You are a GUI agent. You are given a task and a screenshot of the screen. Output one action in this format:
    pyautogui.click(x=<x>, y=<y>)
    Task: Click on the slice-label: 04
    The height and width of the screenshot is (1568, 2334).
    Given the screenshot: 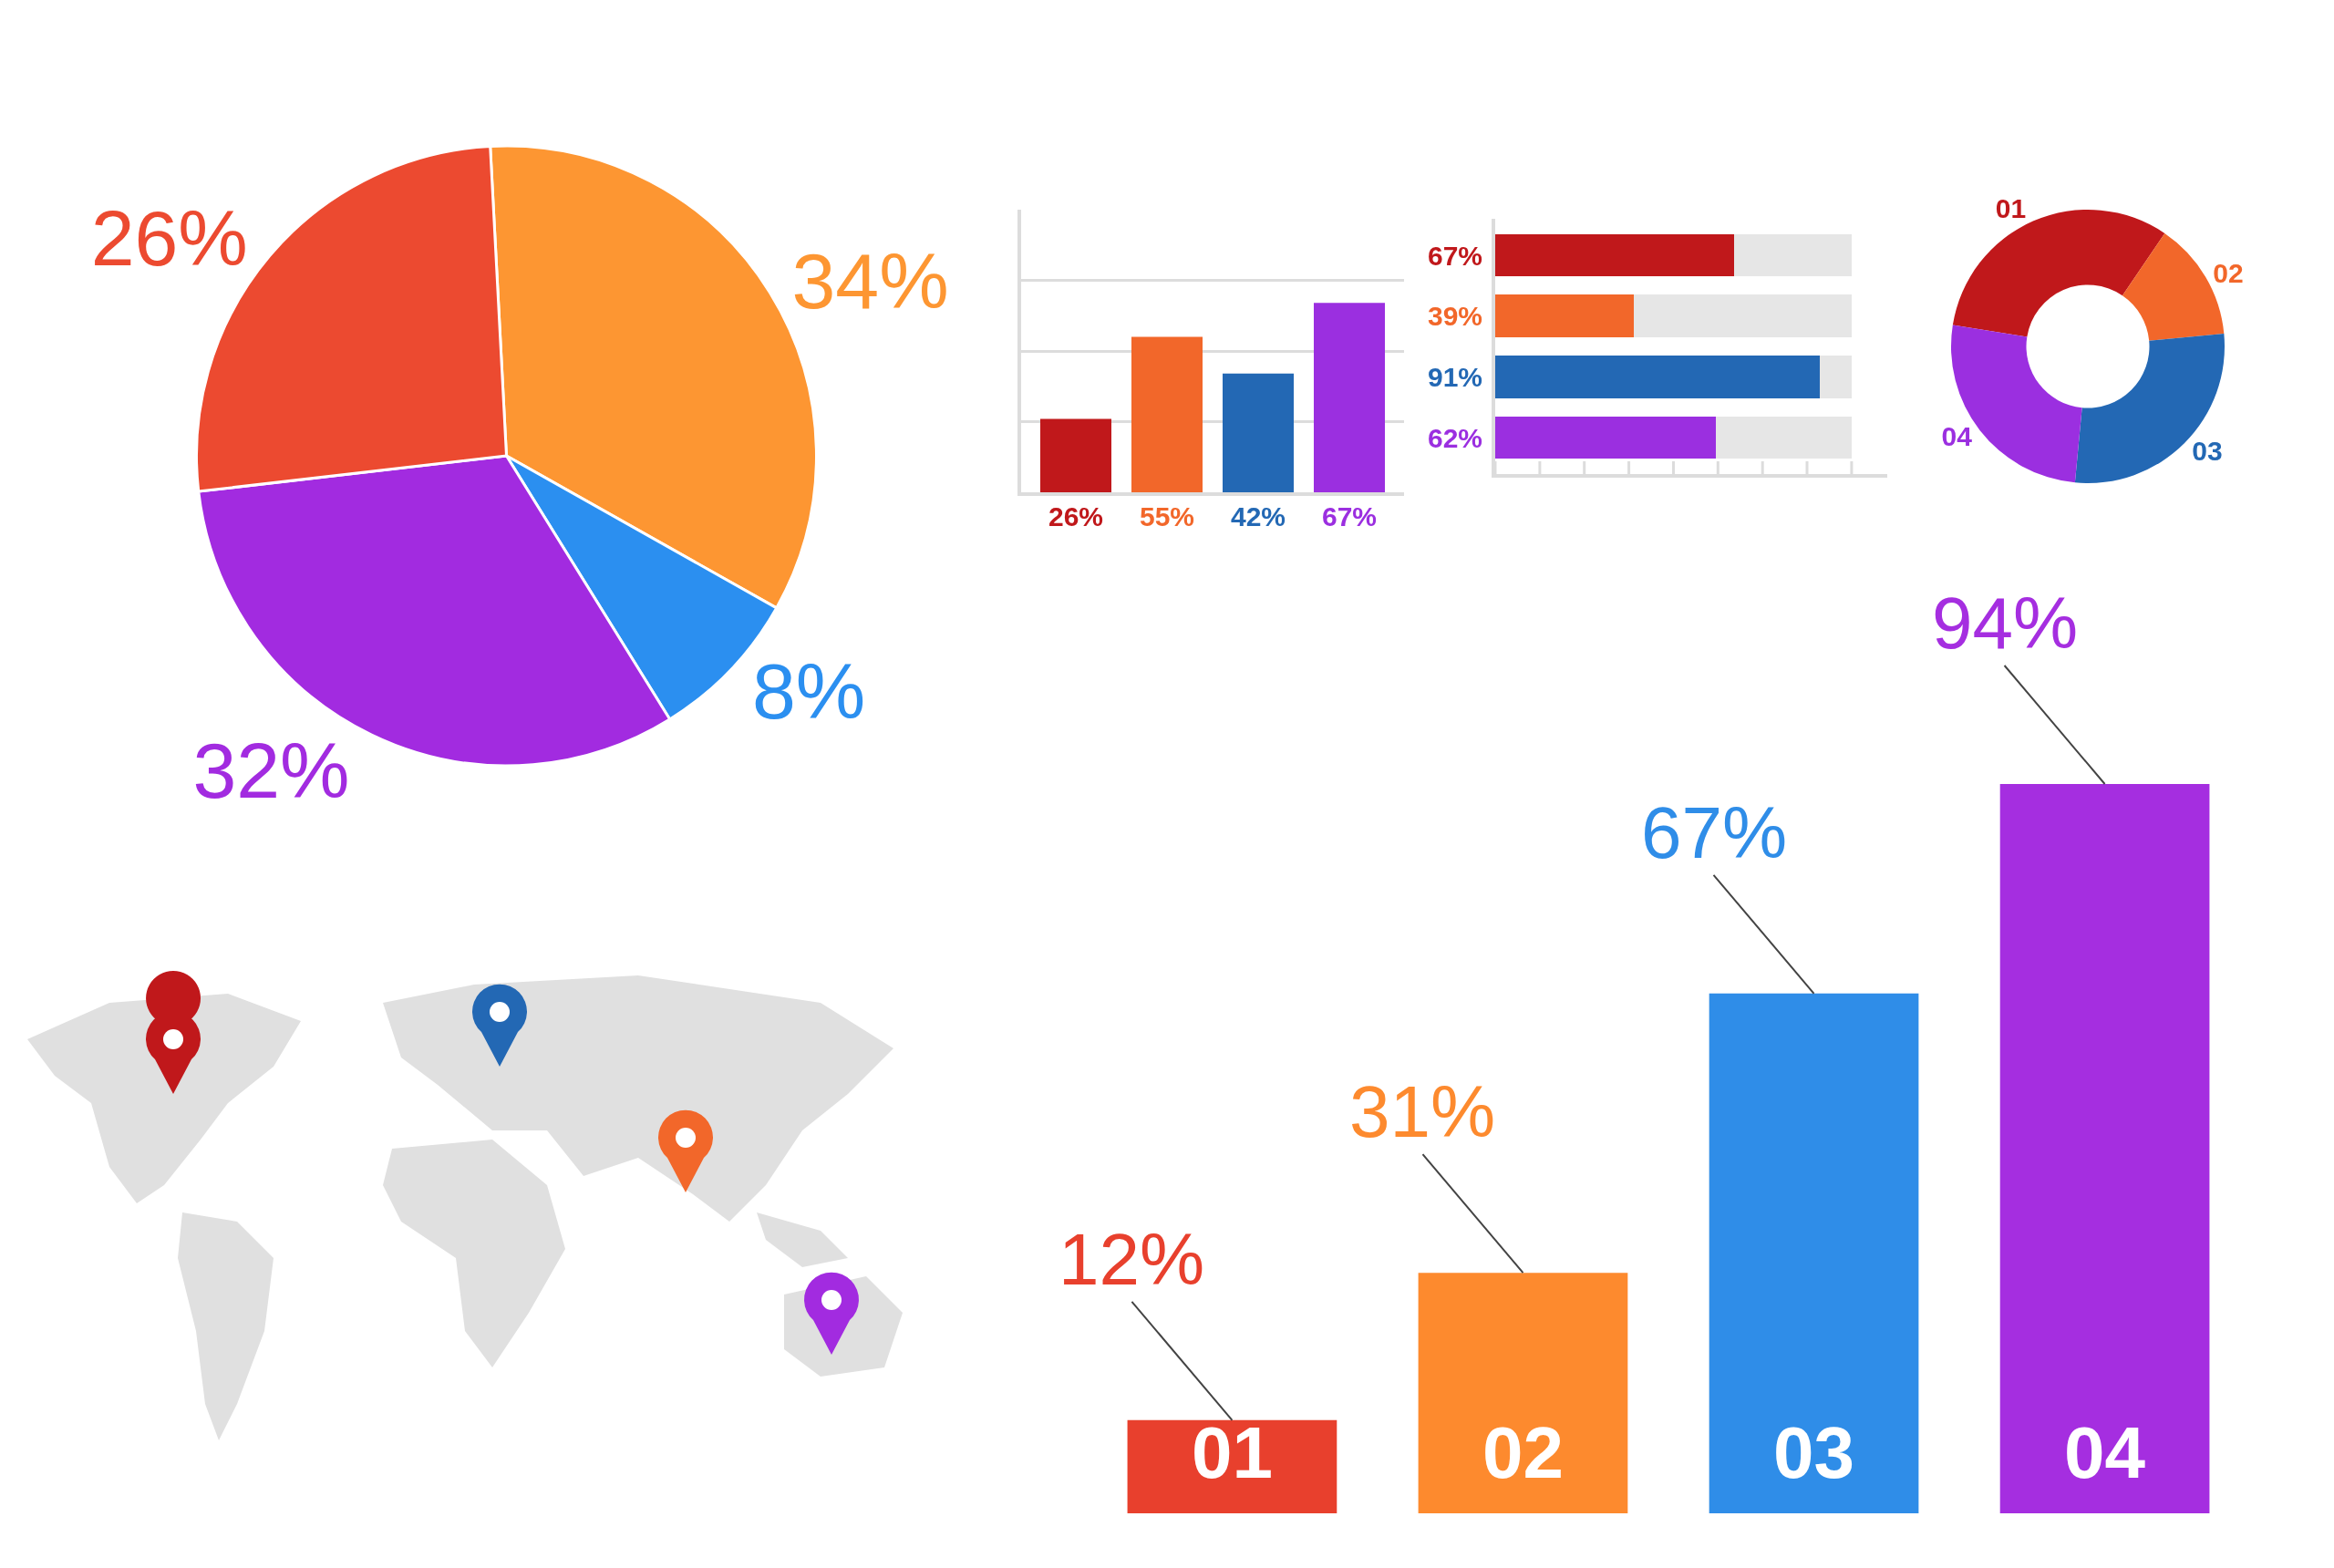 What is the action you would take?
    pyautogui.click(x=1957, y=435)
    